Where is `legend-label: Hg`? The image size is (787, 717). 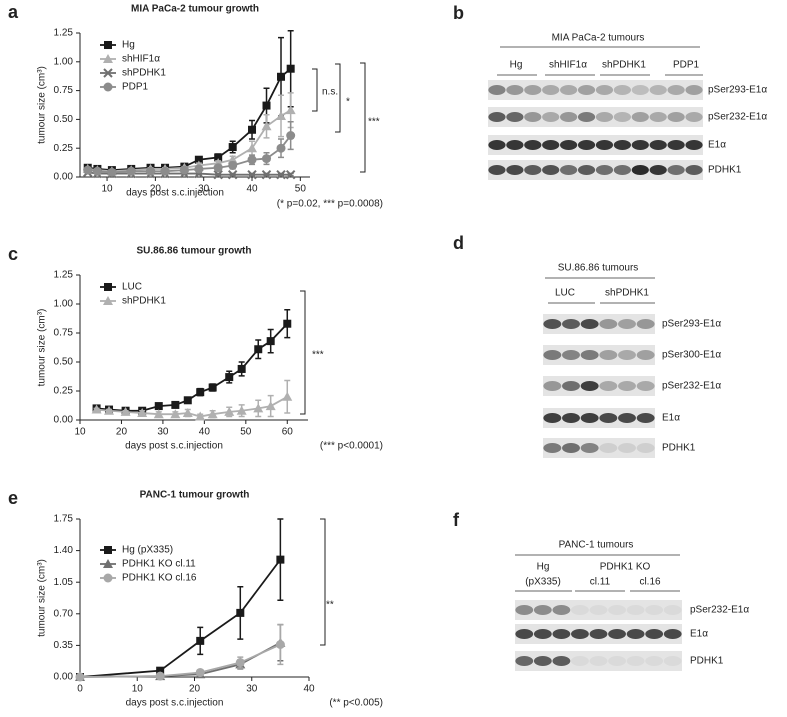 legend-label: Hg is located at coordinates (128, 45).